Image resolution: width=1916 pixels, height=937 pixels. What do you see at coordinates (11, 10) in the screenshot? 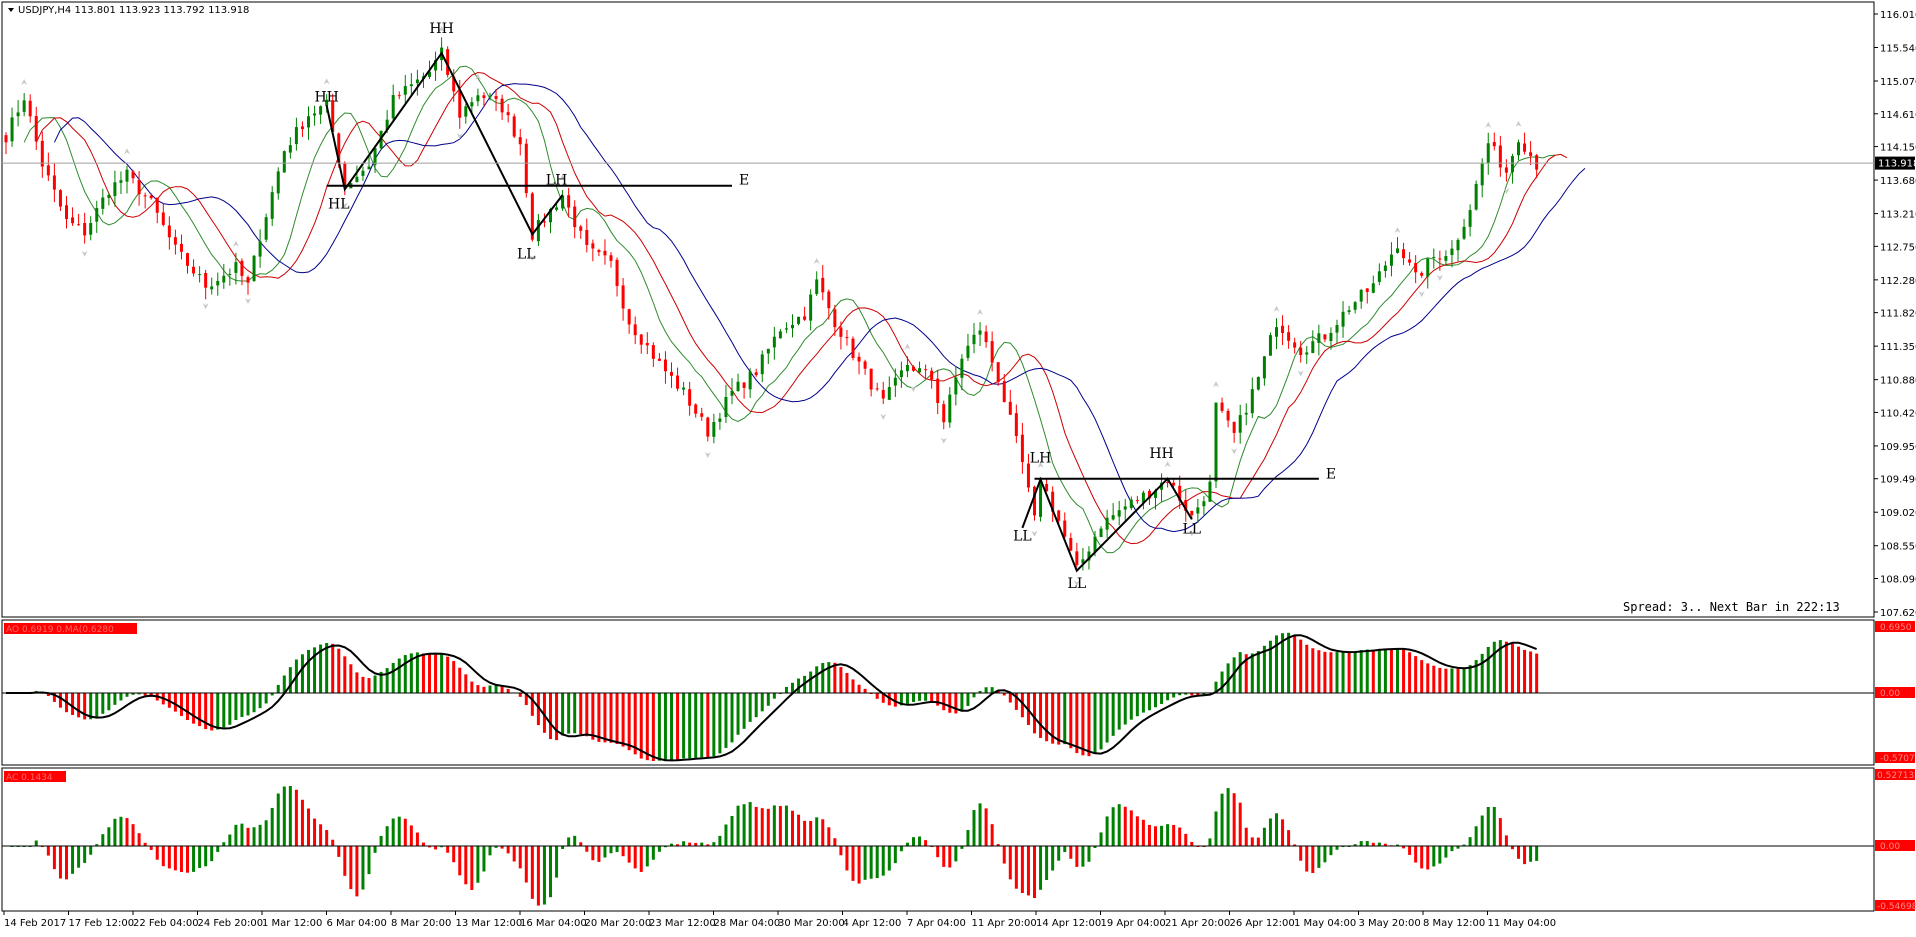
I see `dropdown-triangle-icon` at bounding box center [11, 10].